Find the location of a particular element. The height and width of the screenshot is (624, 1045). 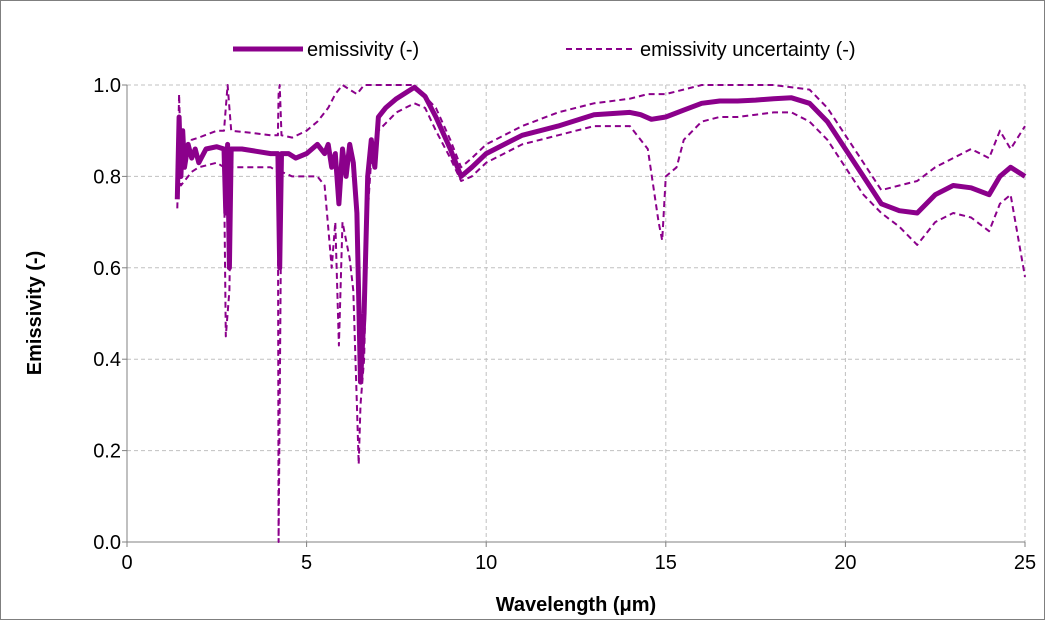

y-tick-label: 0.4 is located at coordinates (107, 360).